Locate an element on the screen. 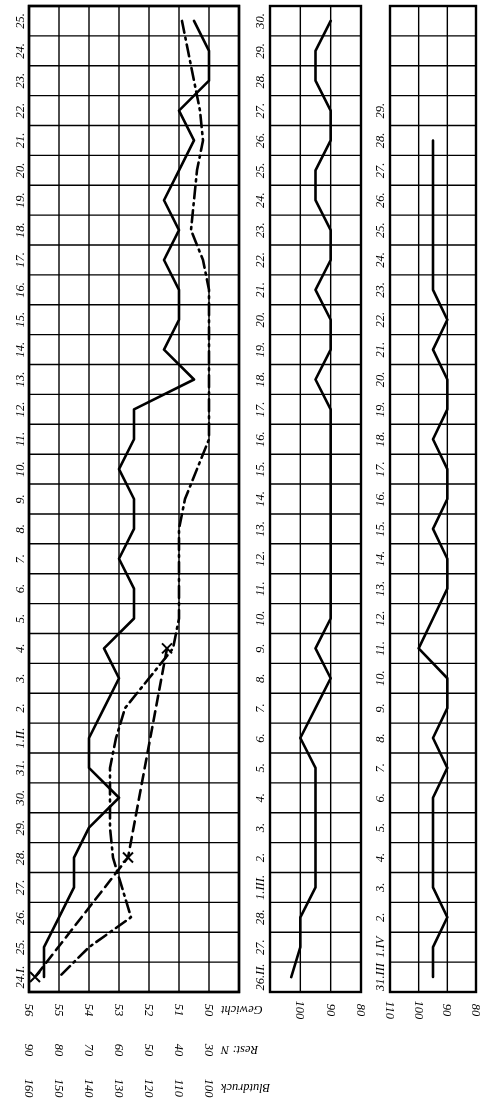  x-tick-label: 90 is located at coordinates (330, 1010).